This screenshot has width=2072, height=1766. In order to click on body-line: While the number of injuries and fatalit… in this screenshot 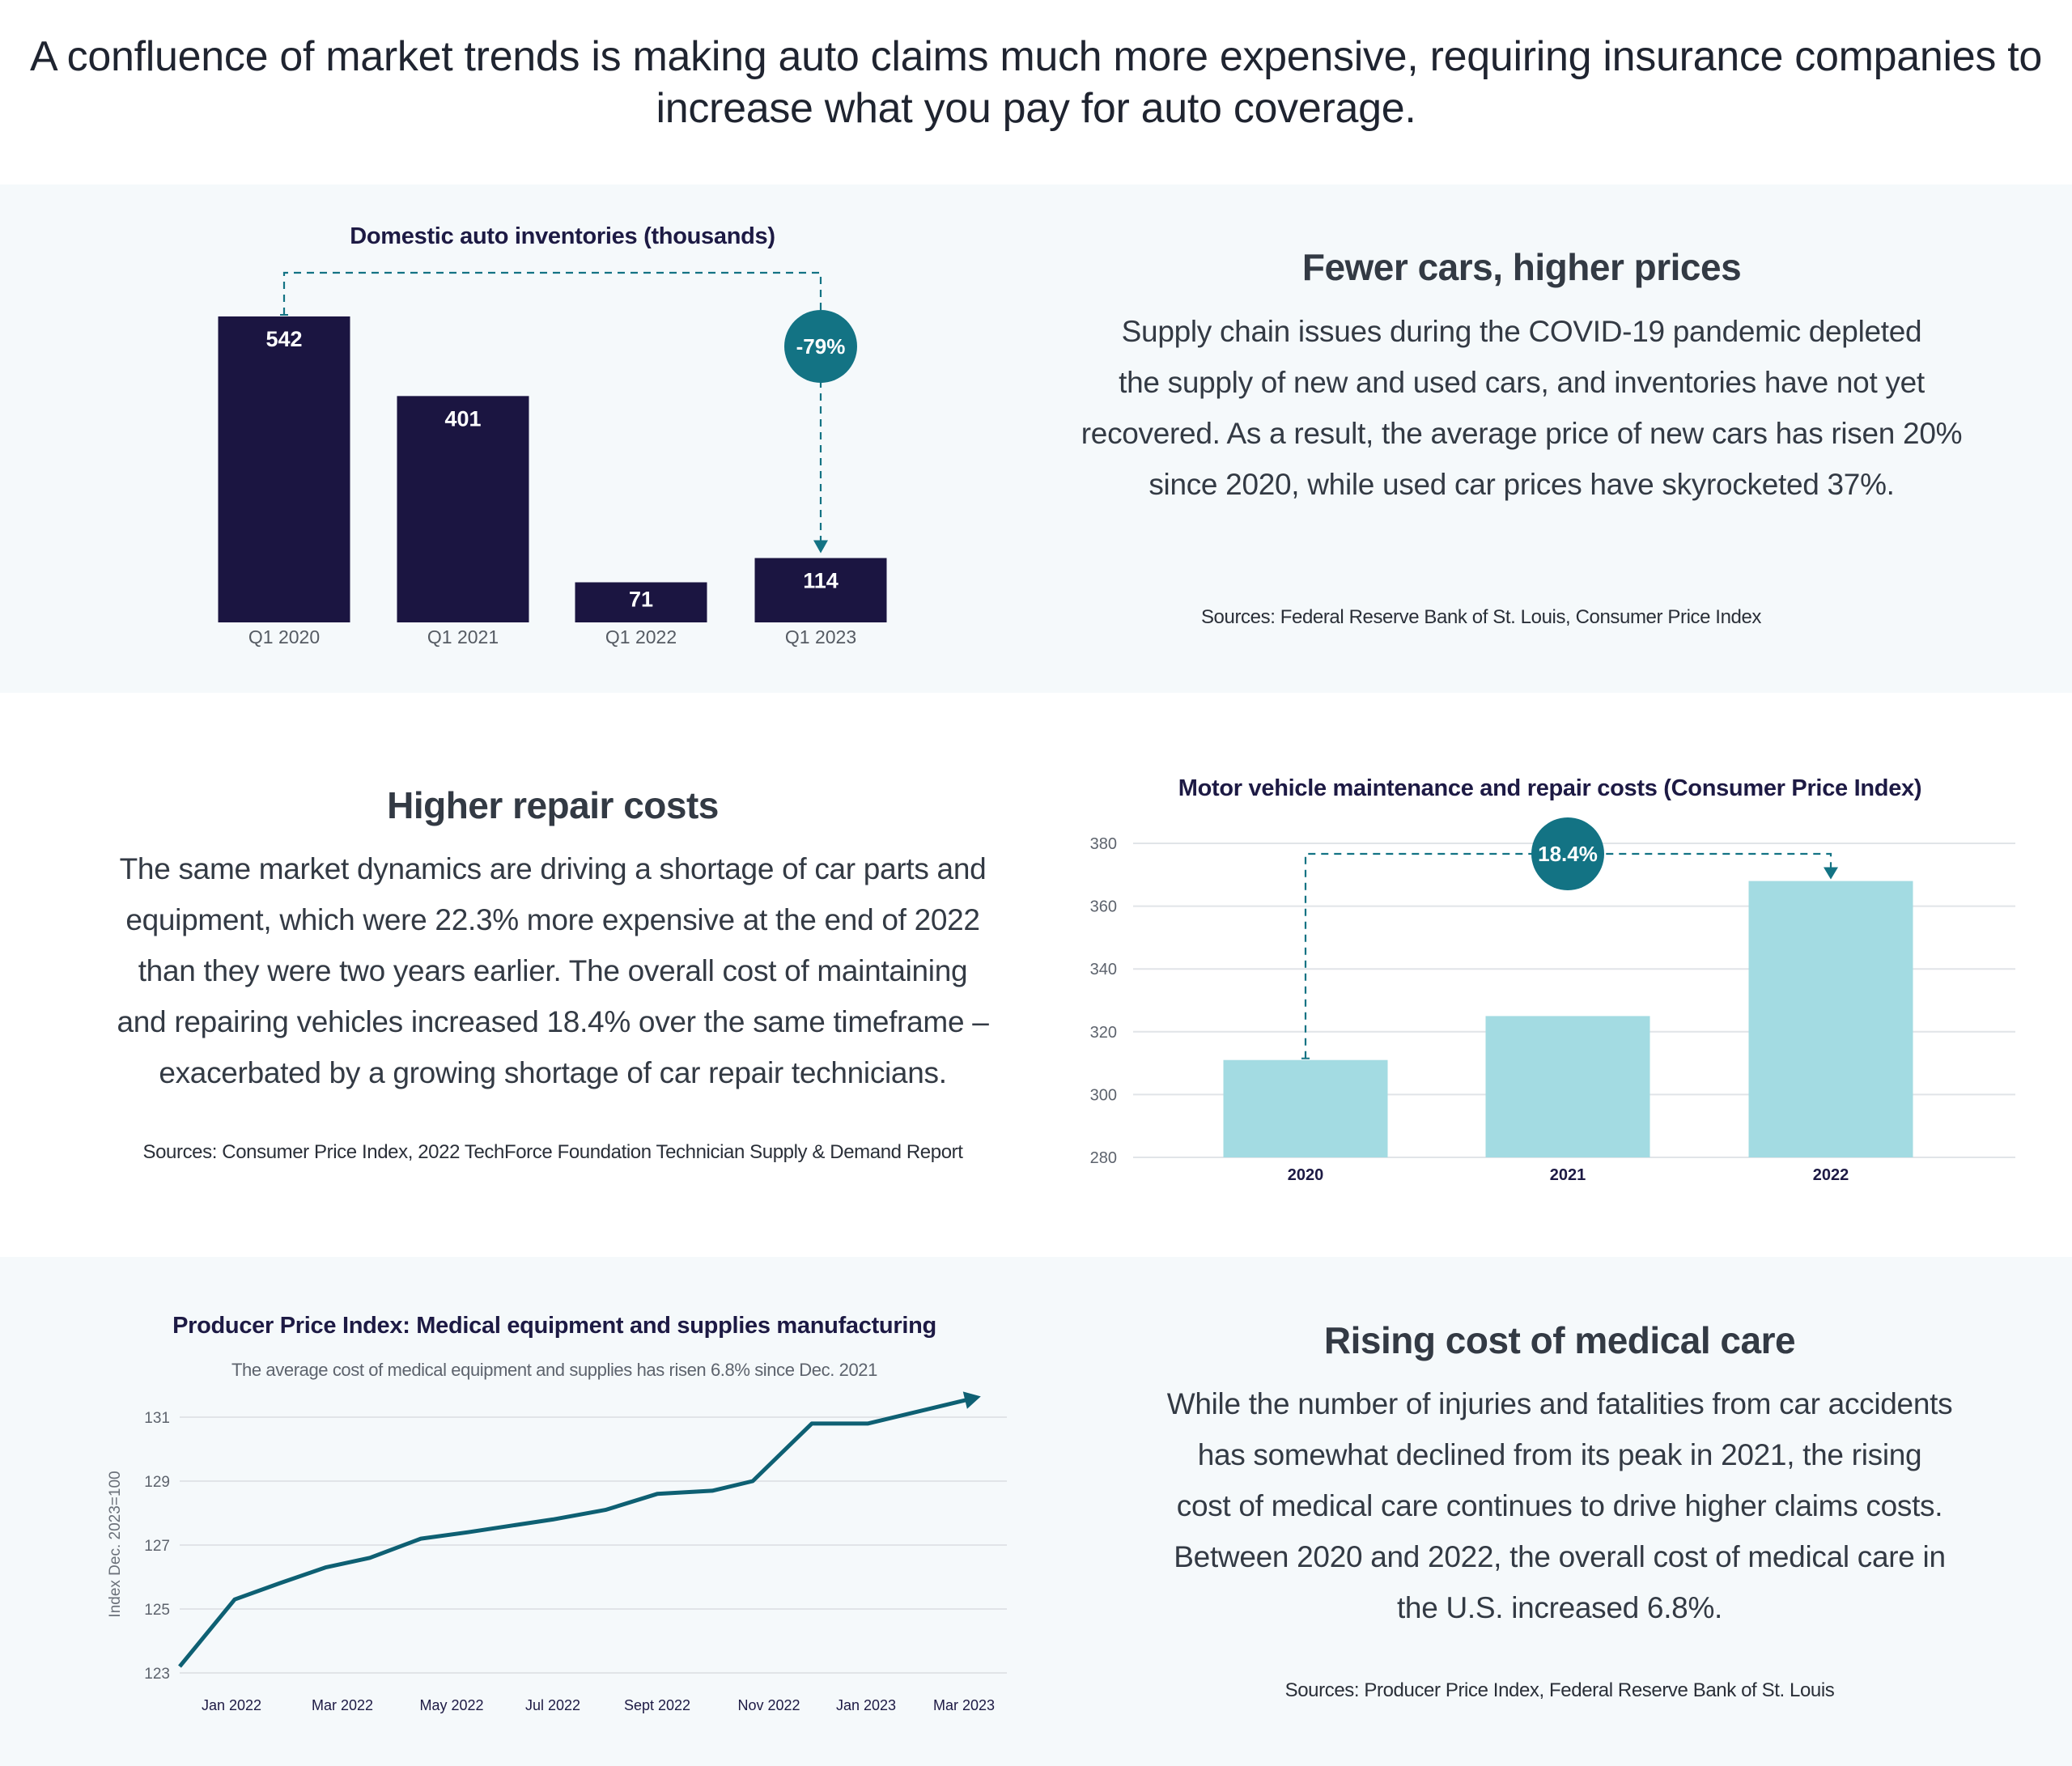, I will do `click(1559, 1403)`.